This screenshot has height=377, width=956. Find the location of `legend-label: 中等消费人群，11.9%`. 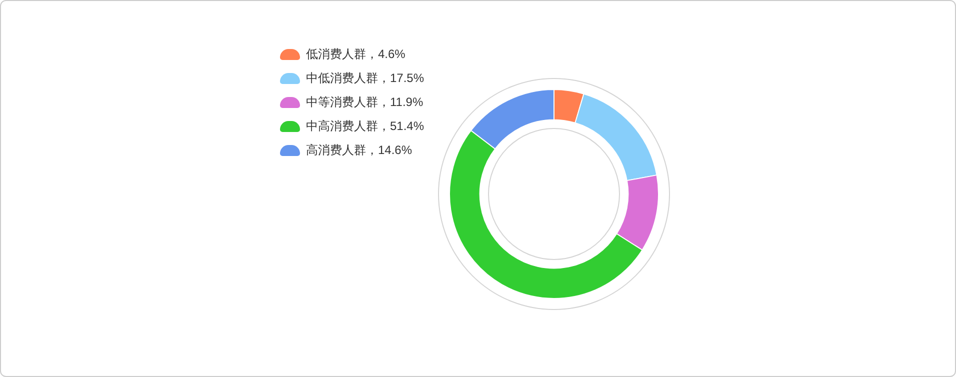

legend-label: 中等消费人群，11.9% is located at coordinates (365, 102).